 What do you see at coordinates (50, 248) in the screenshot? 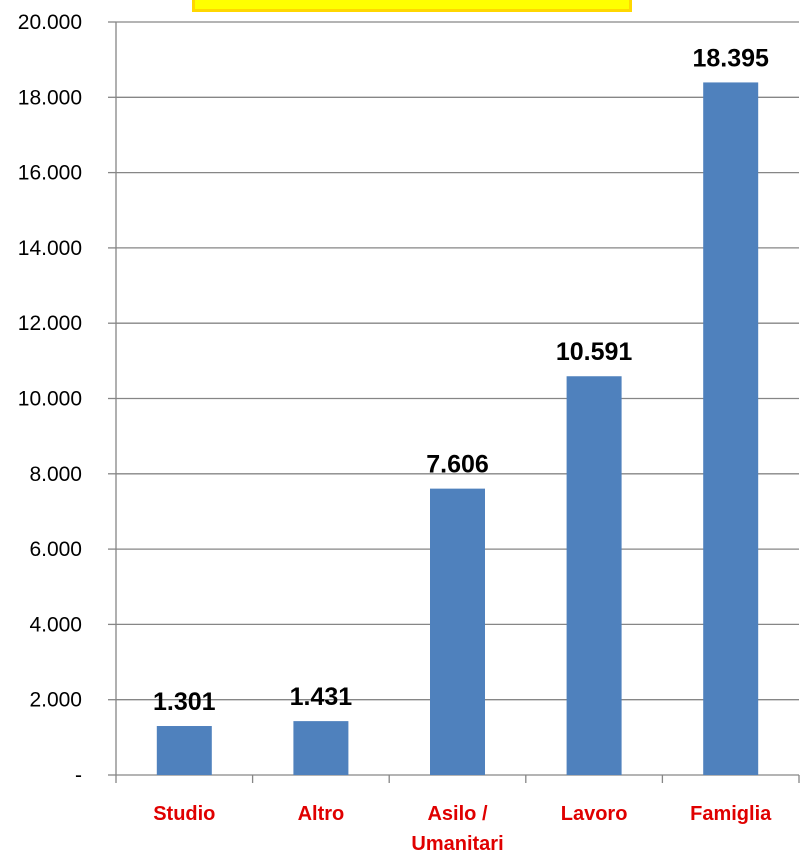
I see `y-tick-label: 14.000` at bounding box center [50, 248].